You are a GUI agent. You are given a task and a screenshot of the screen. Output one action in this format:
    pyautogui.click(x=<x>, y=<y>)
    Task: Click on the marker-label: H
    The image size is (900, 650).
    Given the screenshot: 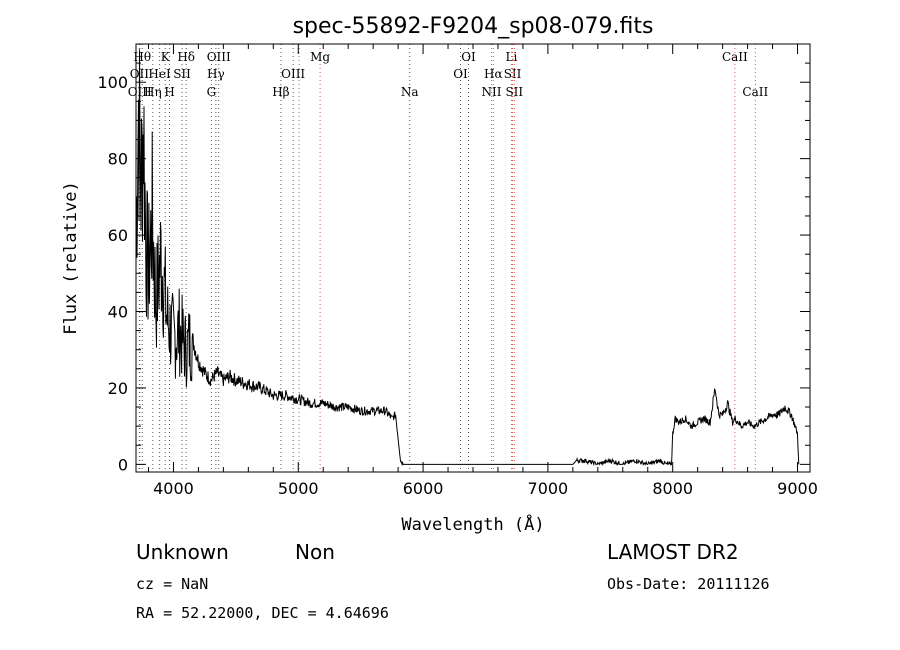 What is the action you would take?
    pyautogui.click(x=169, y=92)
    